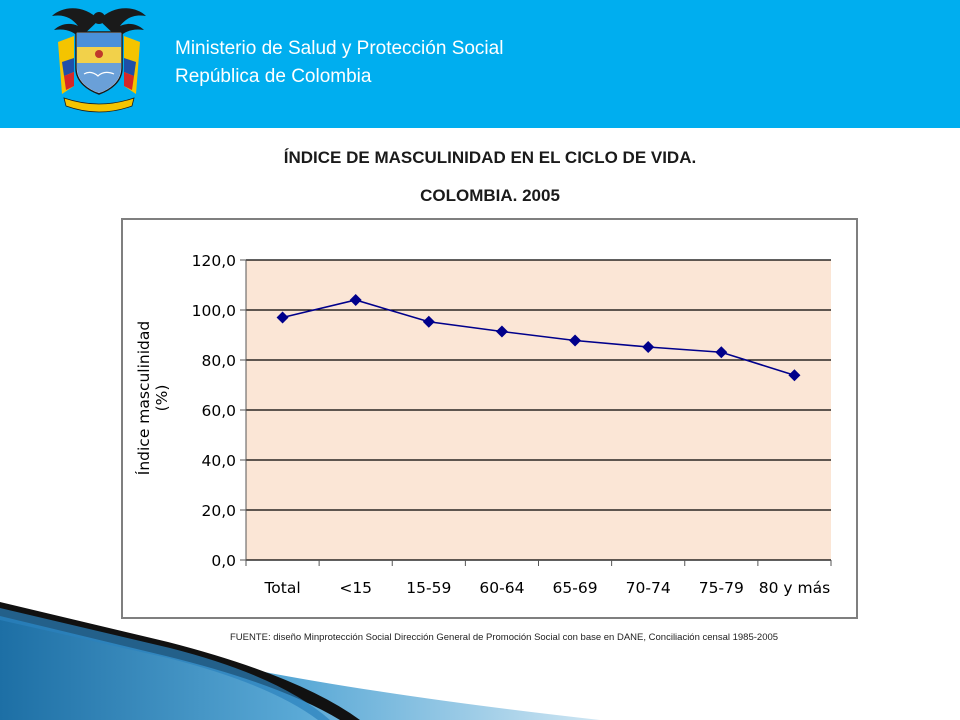  What do you see at coordinates (218, 361) in the screenshot?
I see `y-tick-label: 80,0` at bounding box center [218, 361].